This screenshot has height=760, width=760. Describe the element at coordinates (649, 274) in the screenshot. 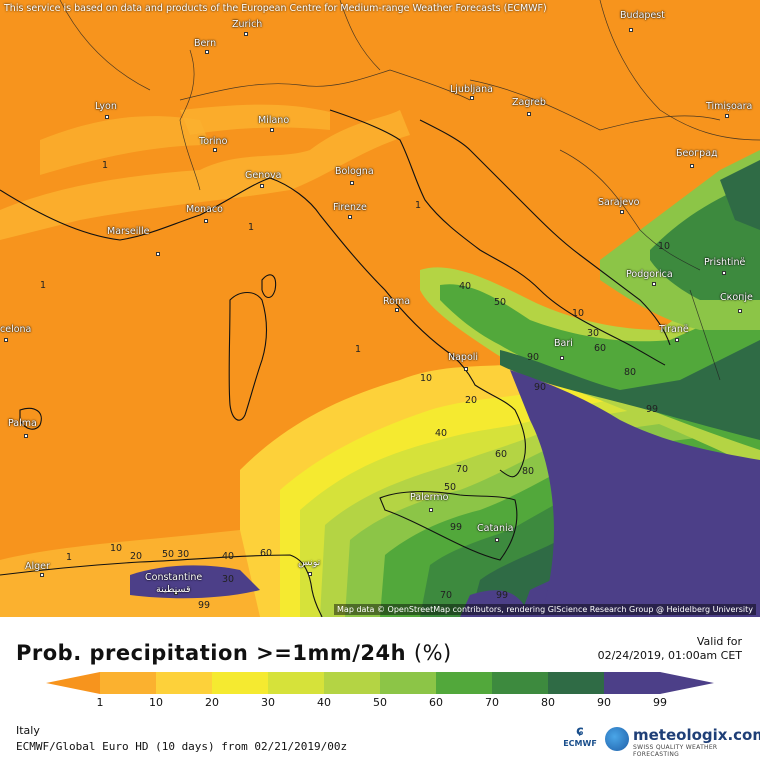

I see `city-podgorica: Podgorica` at that location.